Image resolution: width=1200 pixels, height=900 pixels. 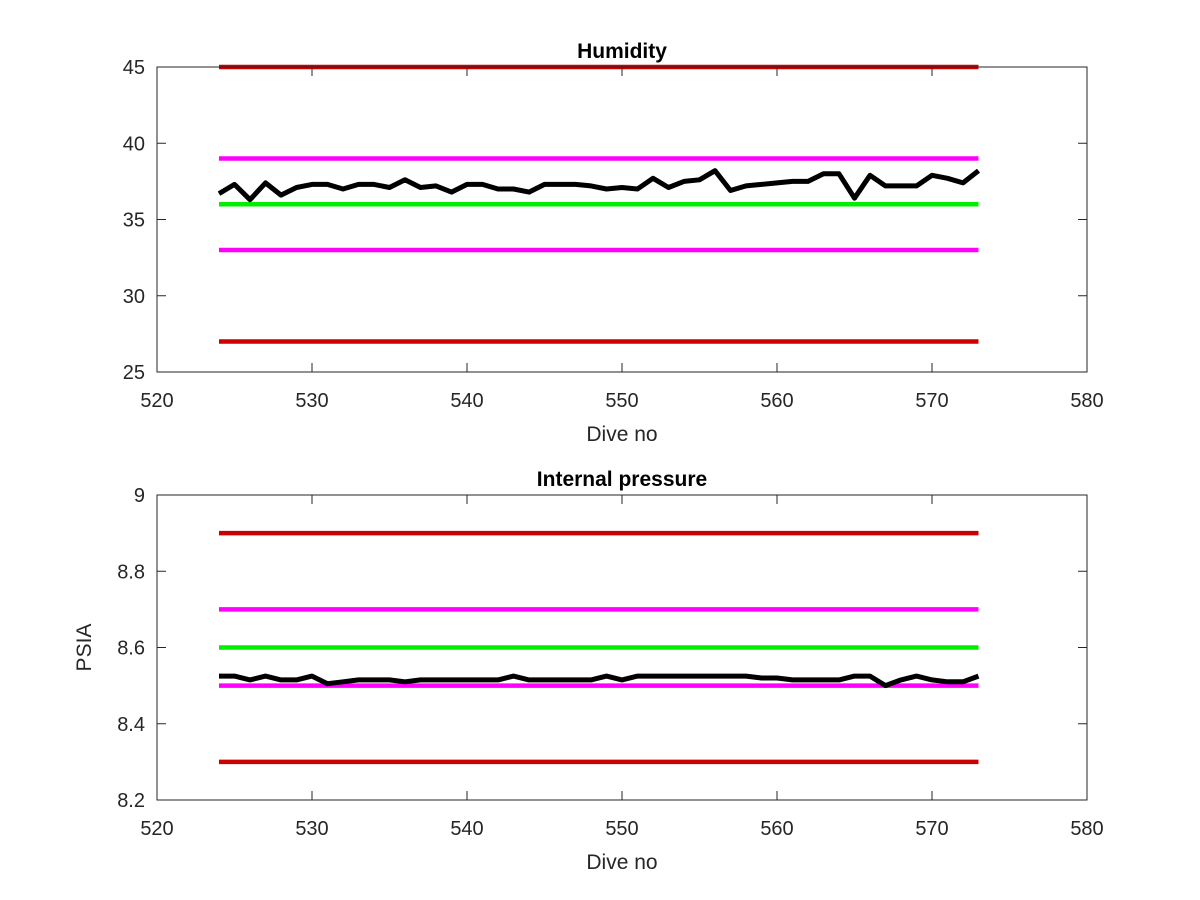 What do you see at coordinates (1086, 829) in the screenshot?
I see `internal-pressure-x-tick-label: 580` at bounding box center [1086, 829].